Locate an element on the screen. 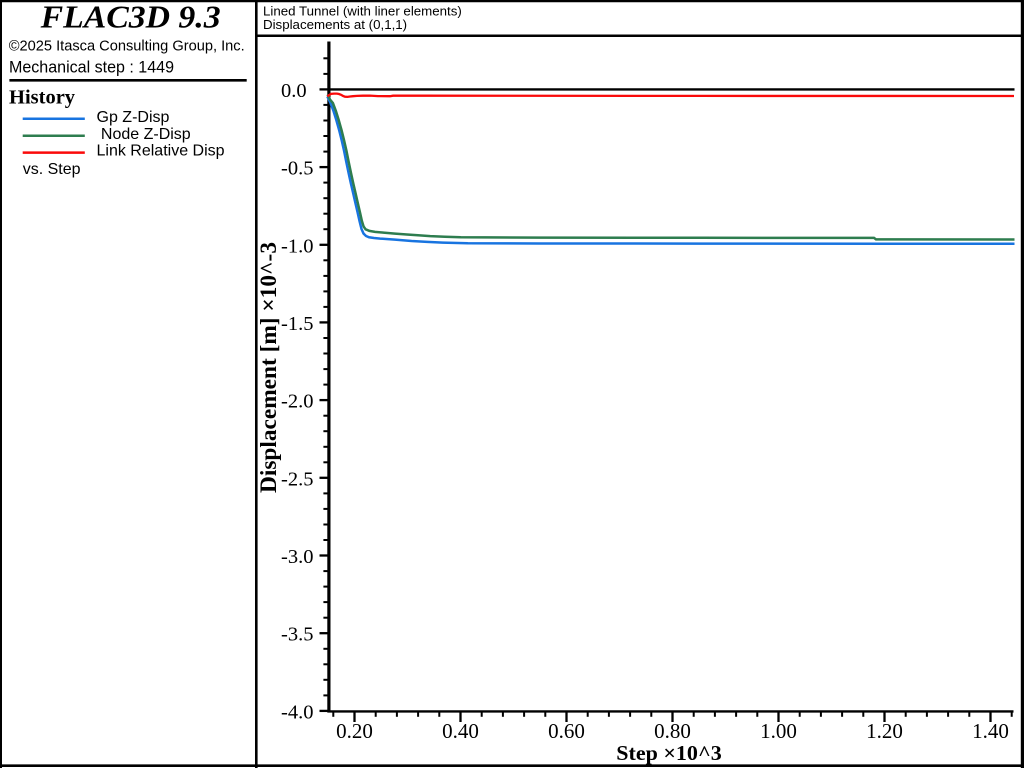 This screenshot has height=768, width=1024. svg-text:Lined Tunnel (with liner eleme: Lined Tunnel (with liner elements) is located at coordinates (362, 10).